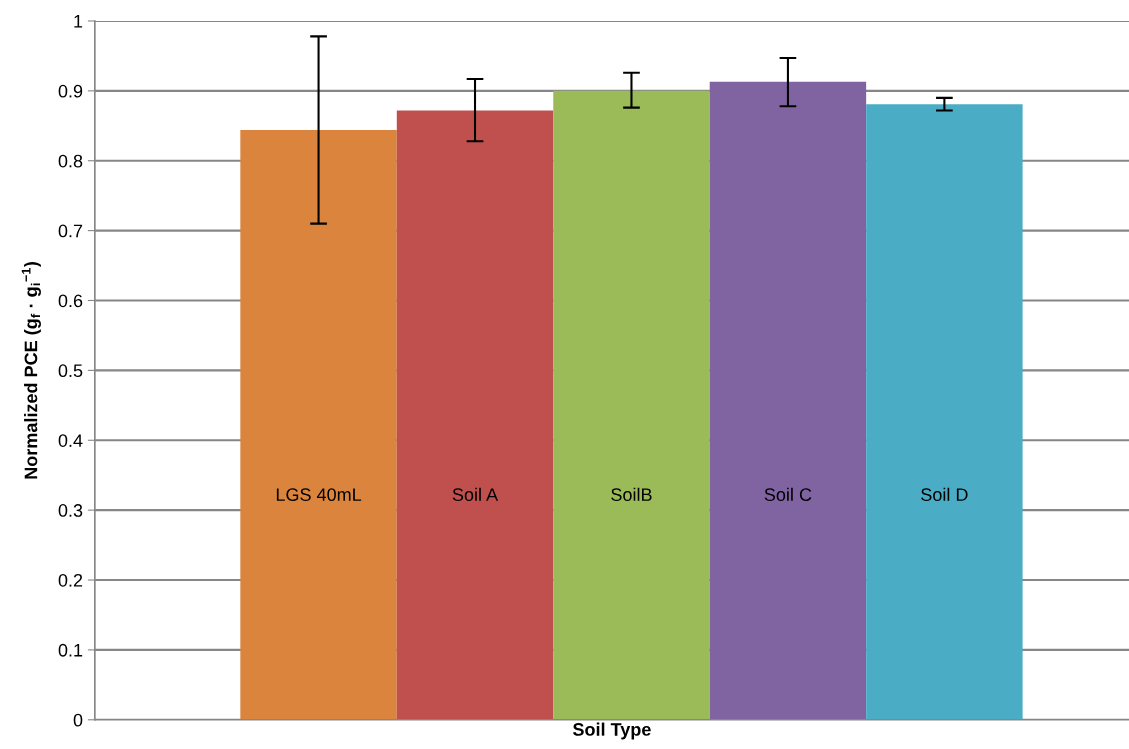 This screenshot has height=749, width=1129. What do you see at coordinates (475, 494) in the screenshot?
I see `x-tick-label: Soil A` at bounding box center [475, 494].